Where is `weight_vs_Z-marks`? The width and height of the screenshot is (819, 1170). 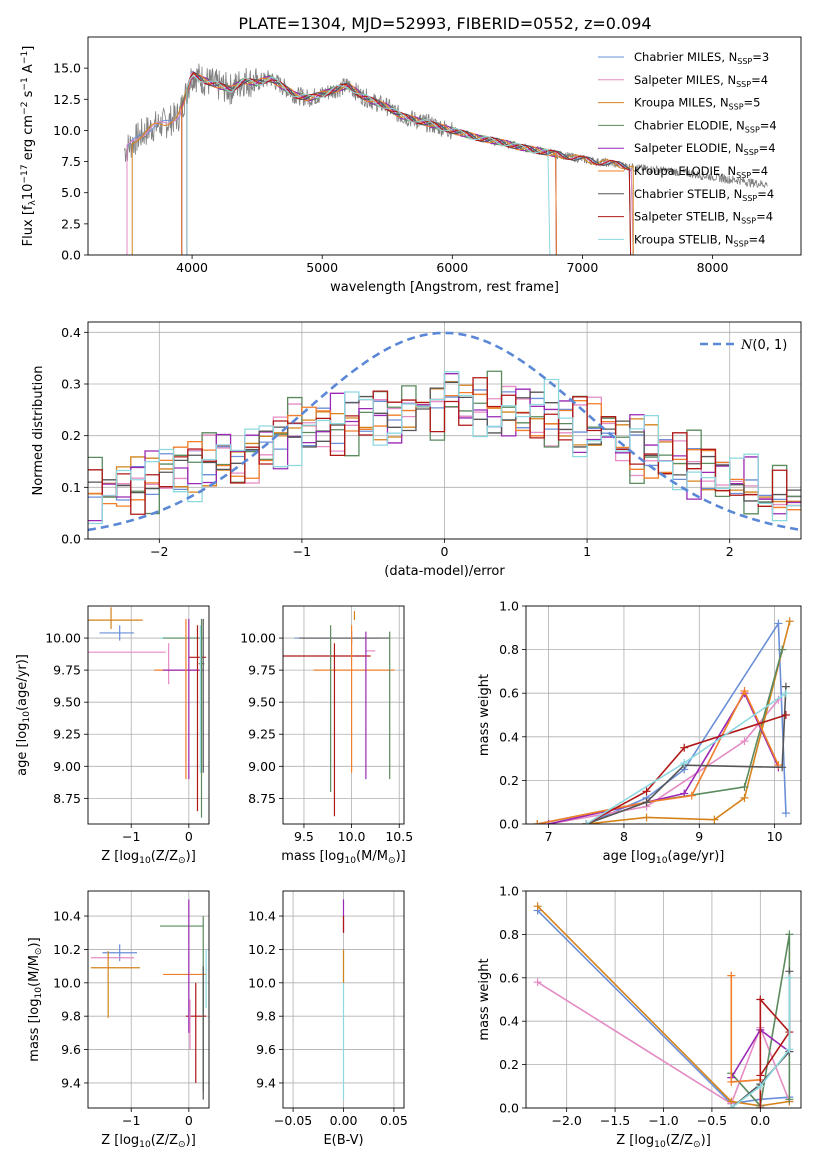 weight_vs_Z-marks is located at coordinates (663, 1005).